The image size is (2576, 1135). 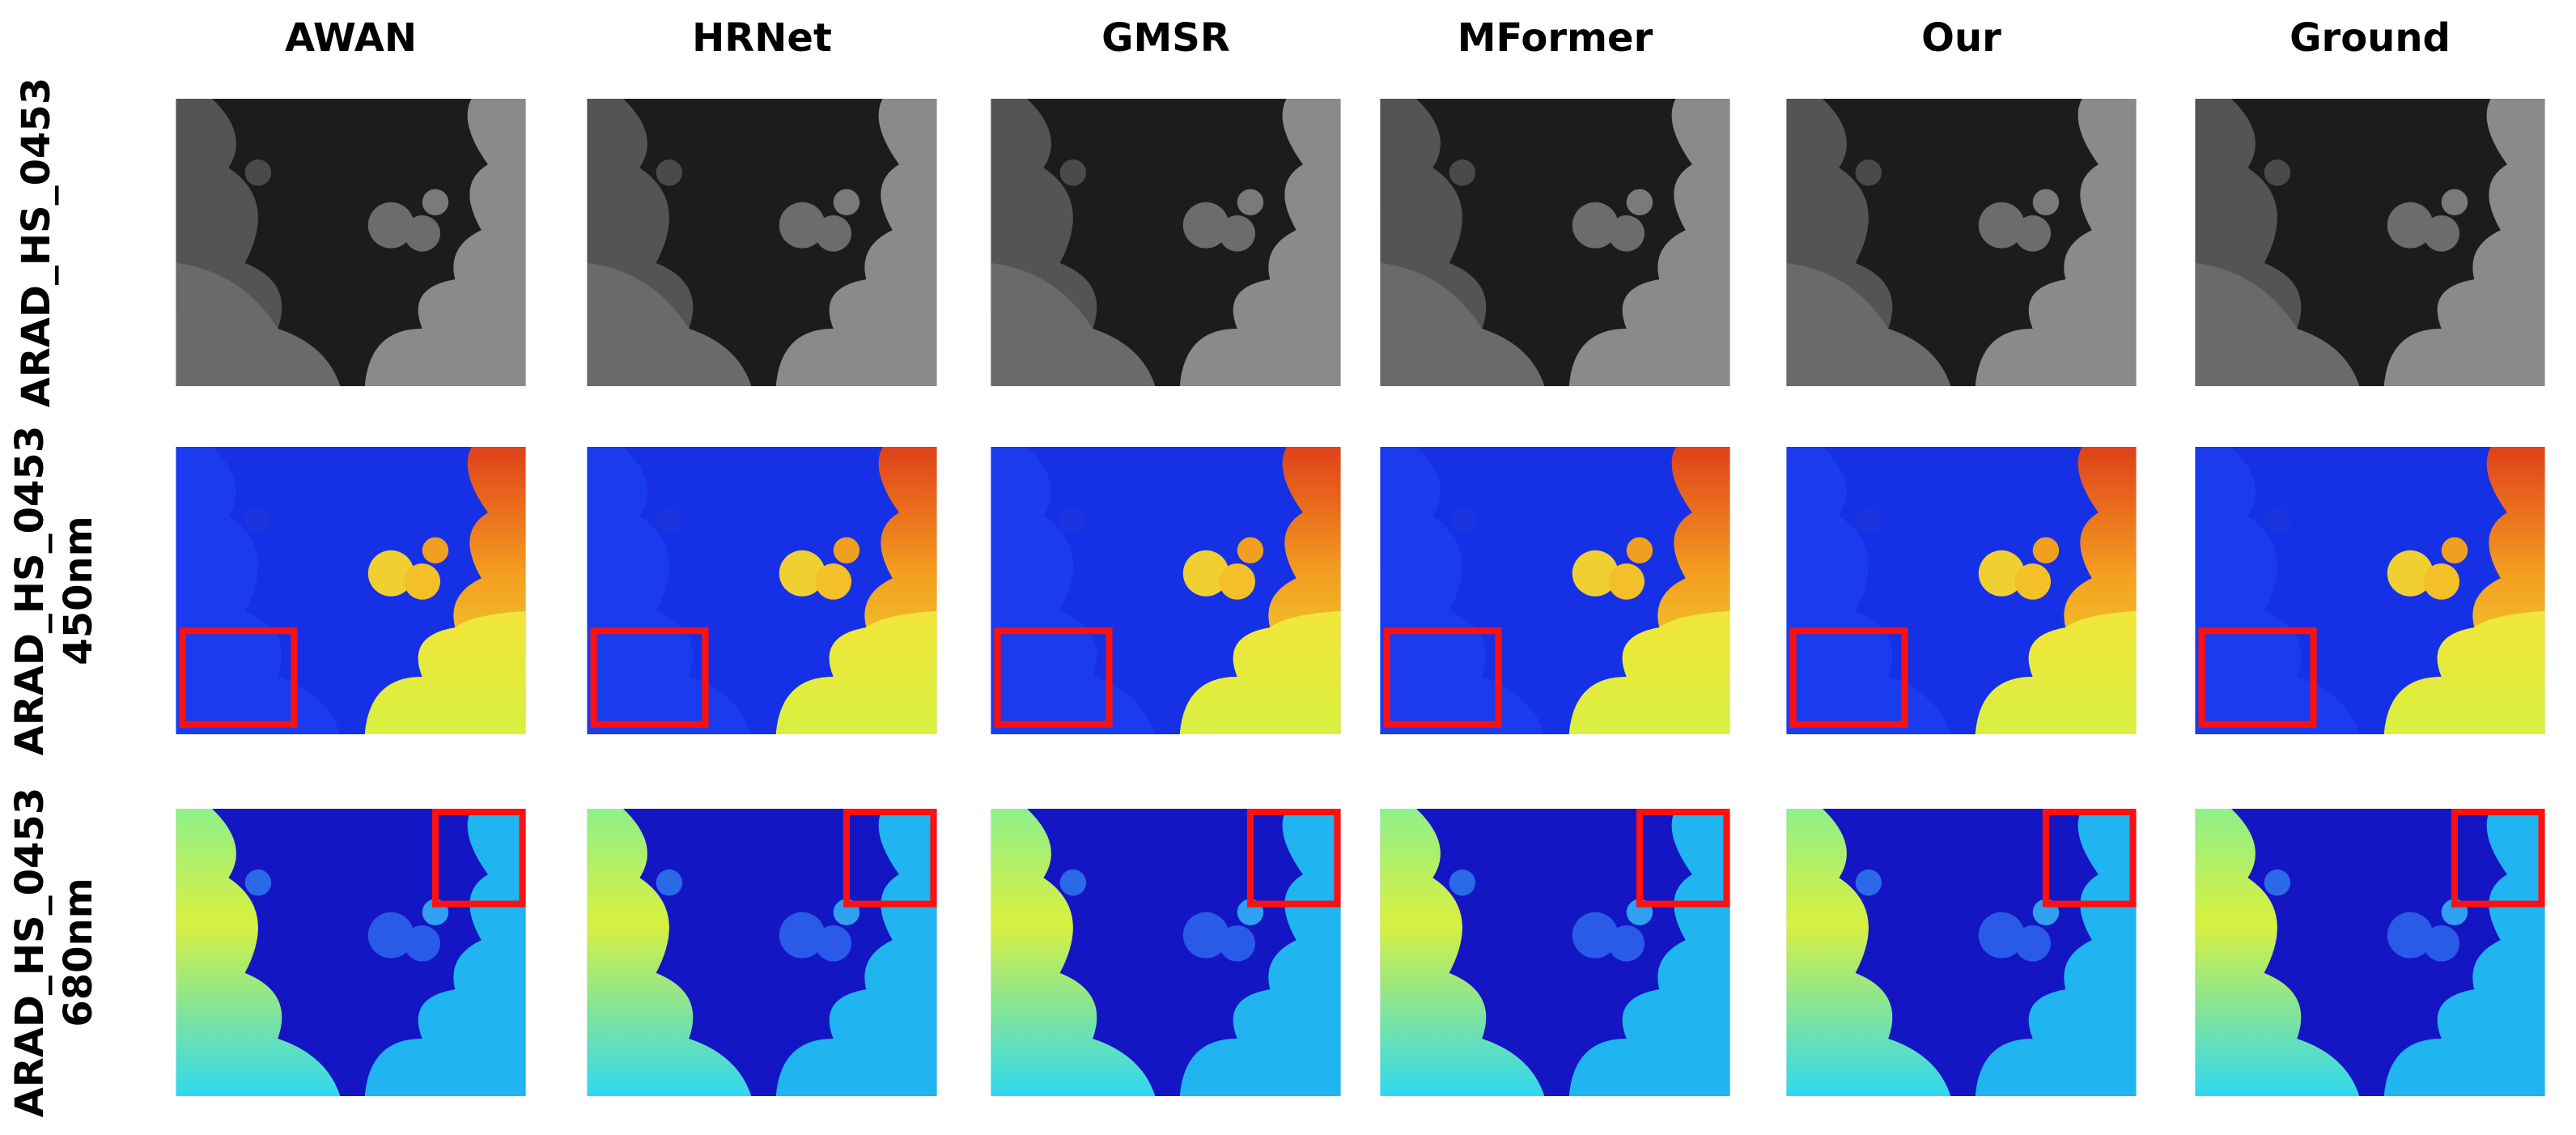 I want to click on row-wavelength: 680nm, so click(x=78, y=952).